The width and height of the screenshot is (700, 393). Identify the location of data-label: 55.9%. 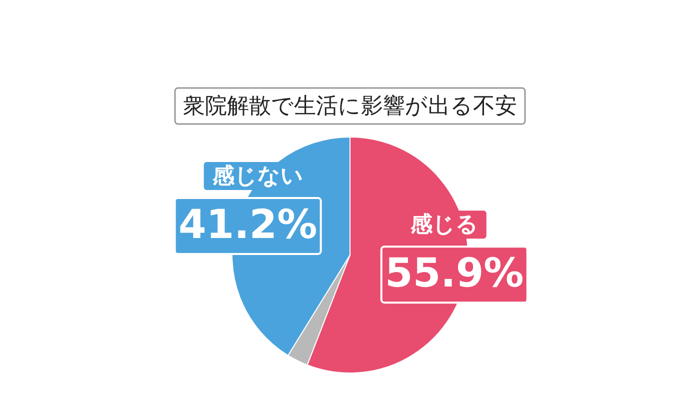
(454, 273).